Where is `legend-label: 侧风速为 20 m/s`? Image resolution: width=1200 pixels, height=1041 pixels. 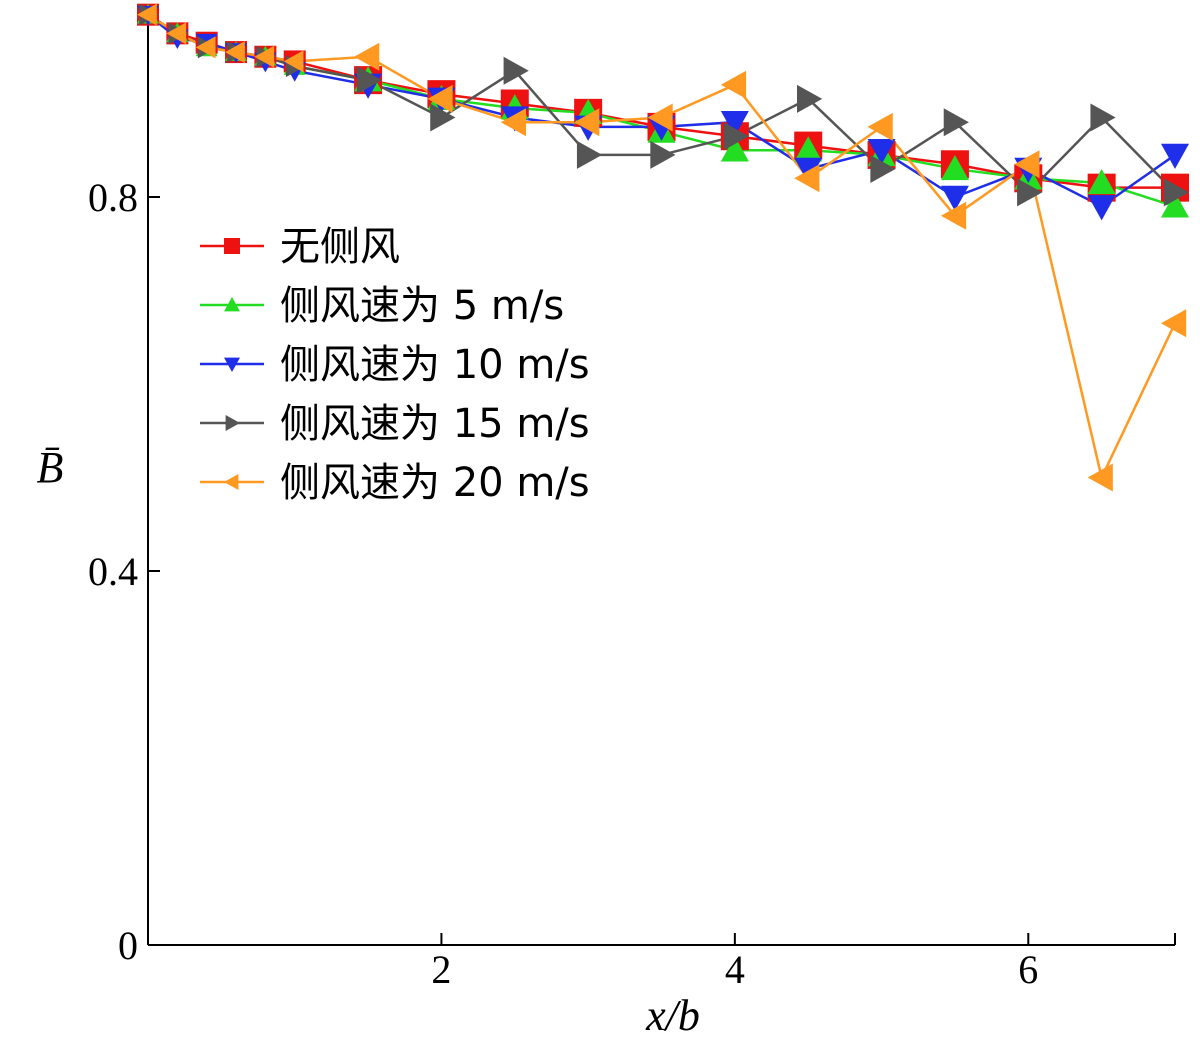 legend-label: 侧风速为 20 m/s is located at coordinates (435, 483).